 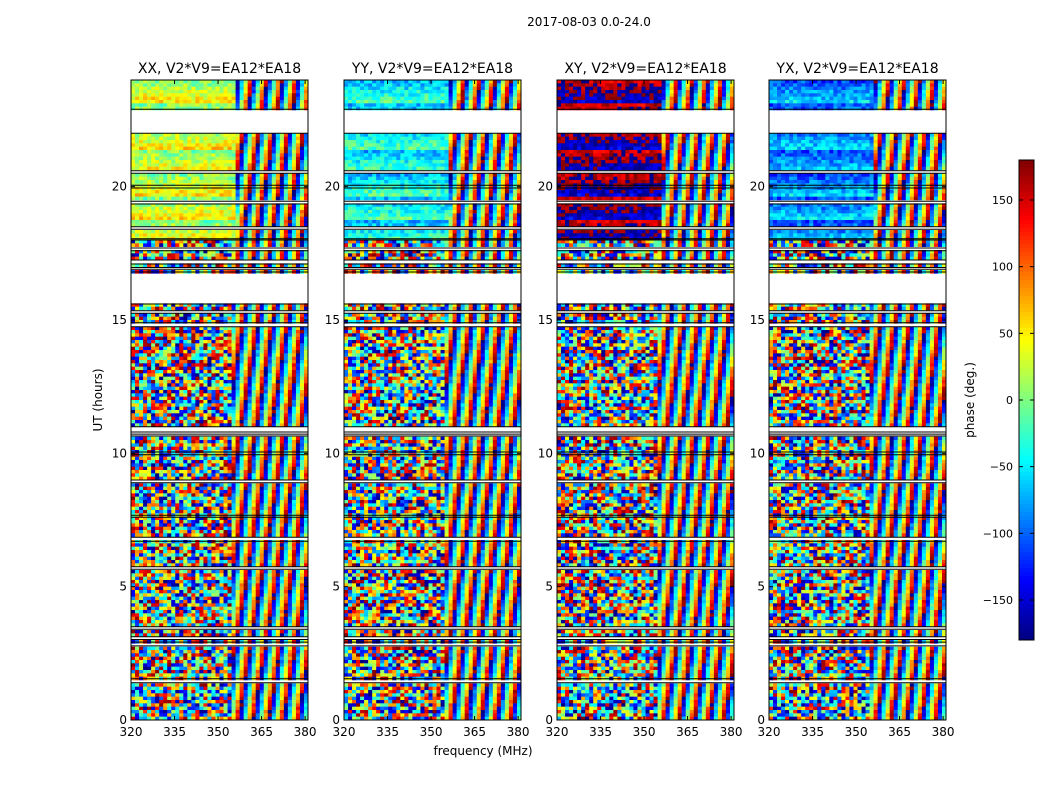 I want to click on panel-title: YX, V2*V9=EA12*EA18, so click(x=856, y=69).